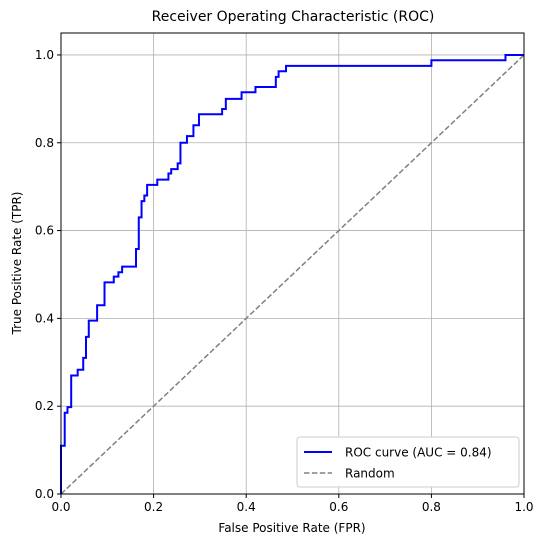  What do you see at coordinates (293, 17) in the screenshot?
I see `chart-title: Receiver Operating Characteristic (ROC)` at bounding box center [293, 17].